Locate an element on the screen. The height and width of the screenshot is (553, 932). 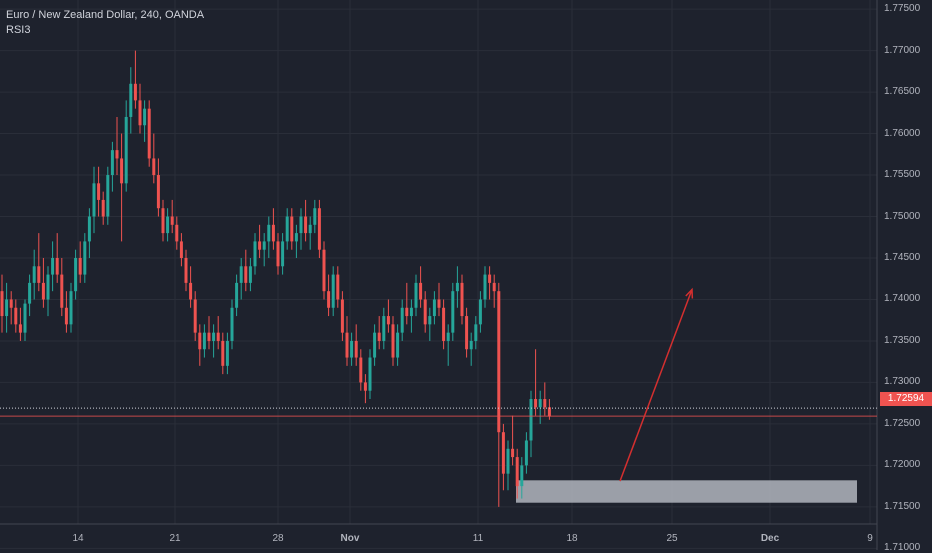
date-tick-label: 18 is located at coordinates (572, 538).